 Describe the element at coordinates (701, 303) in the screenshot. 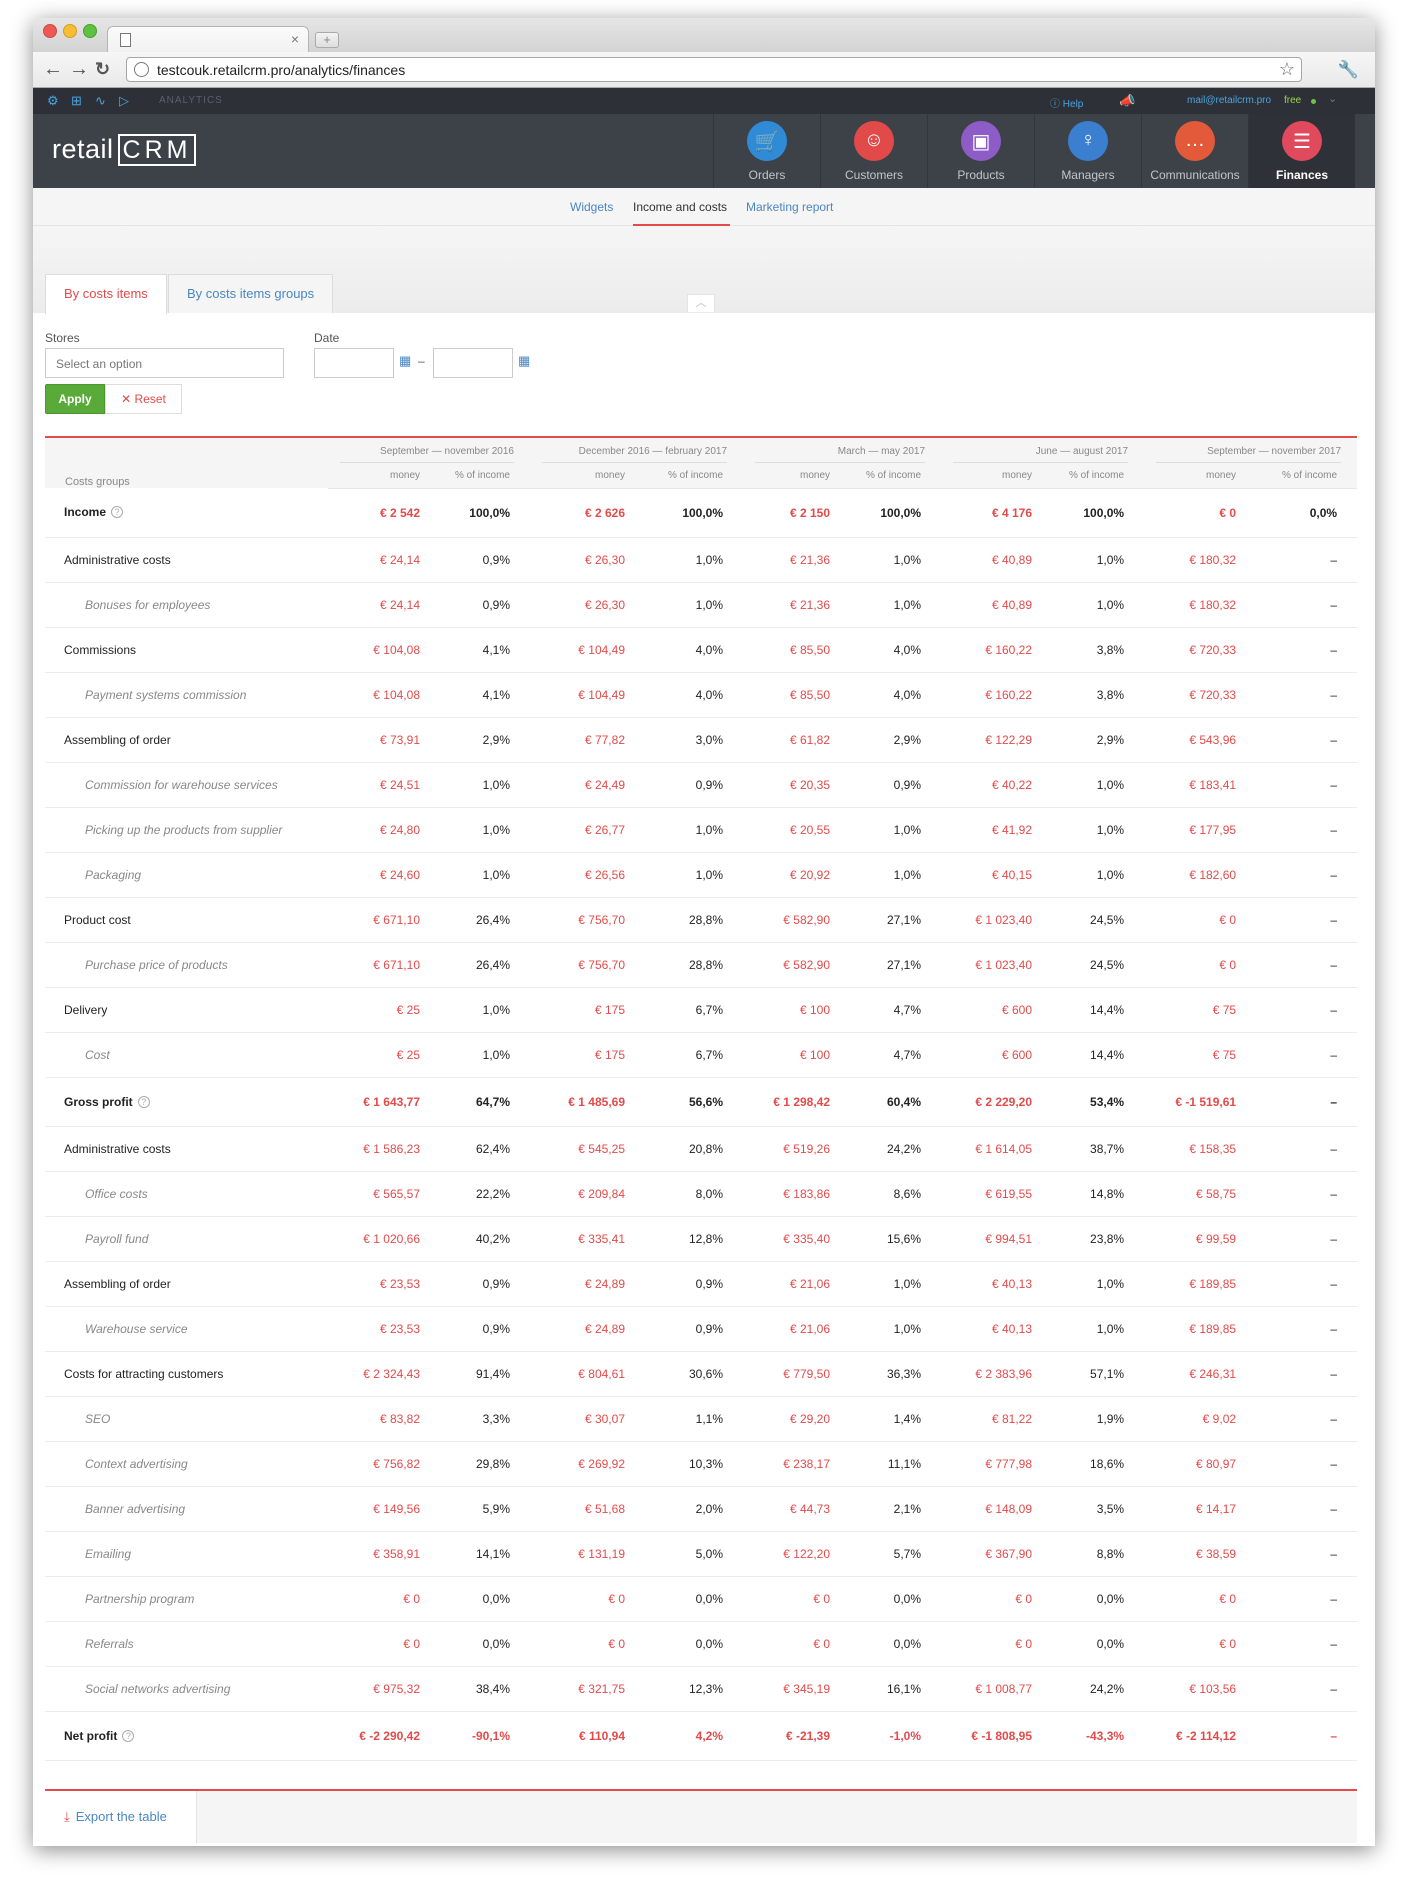

I see `collapse-chevron-up-icon: ︿` at that location.